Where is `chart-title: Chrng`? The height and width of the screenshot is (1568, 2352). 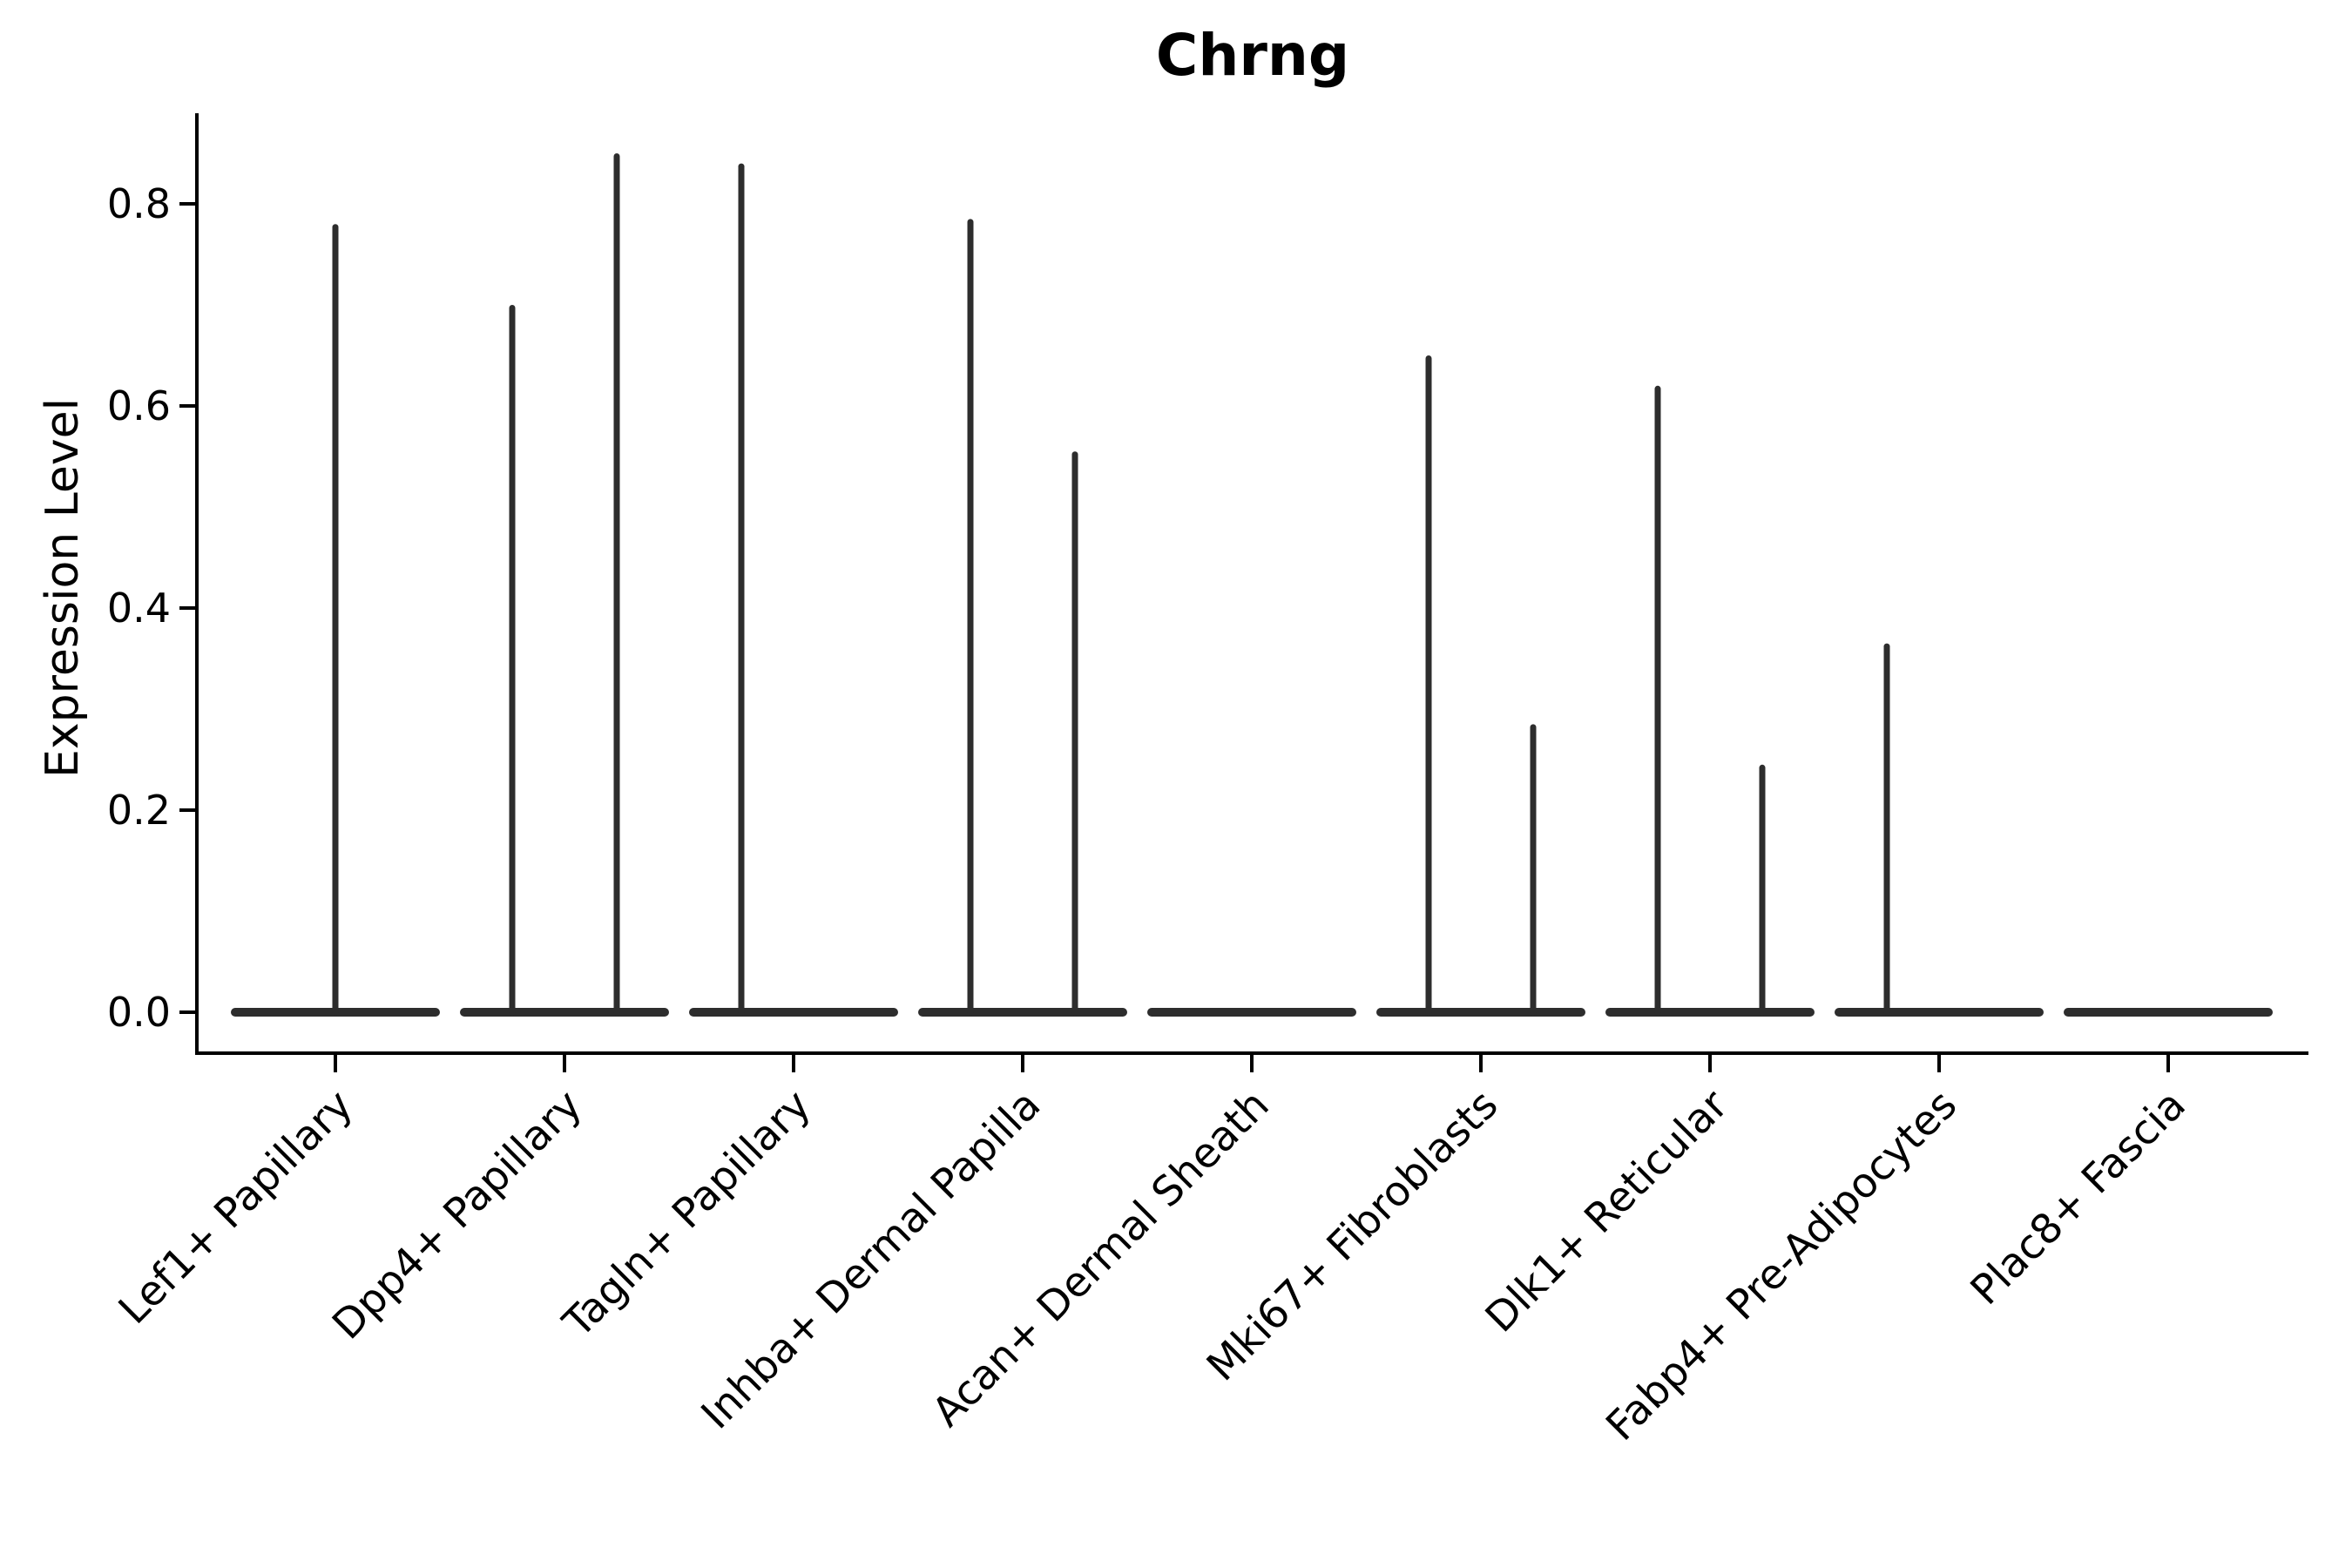
chart-title: Chrng is located at coordinates (1252, 56).